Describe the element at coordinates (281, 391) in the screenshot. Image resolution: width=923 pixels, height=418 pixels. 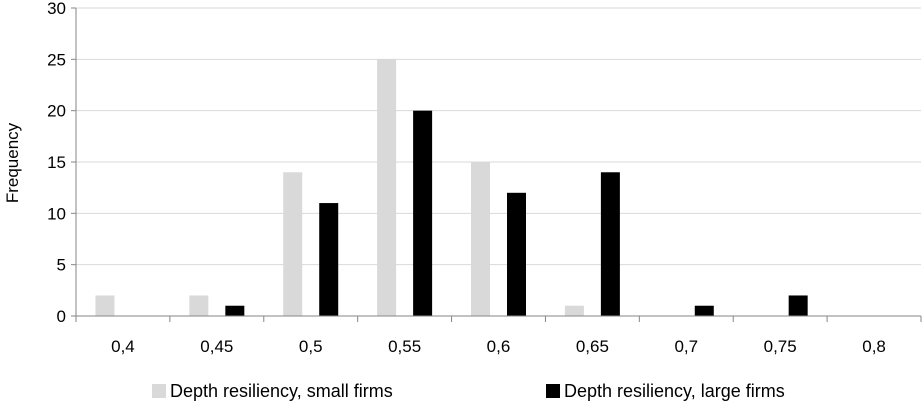
I see `legend-label: Depth resiliency, small firms` at that location.